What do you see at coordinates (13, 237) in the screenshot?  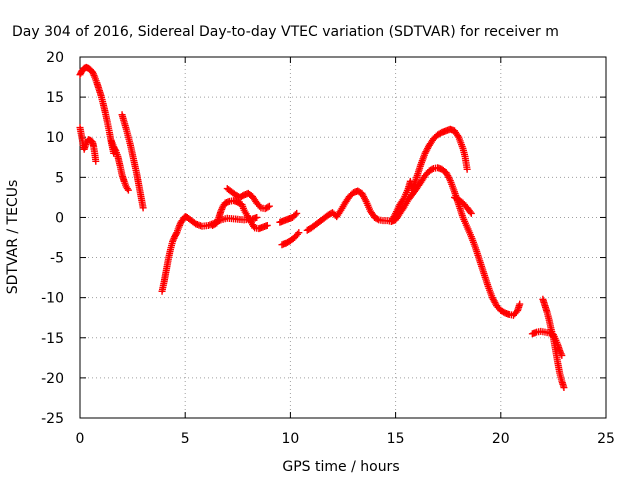 I see `y-axis-label: SDTVAR / TECUs` at bounding box center [13, 237].